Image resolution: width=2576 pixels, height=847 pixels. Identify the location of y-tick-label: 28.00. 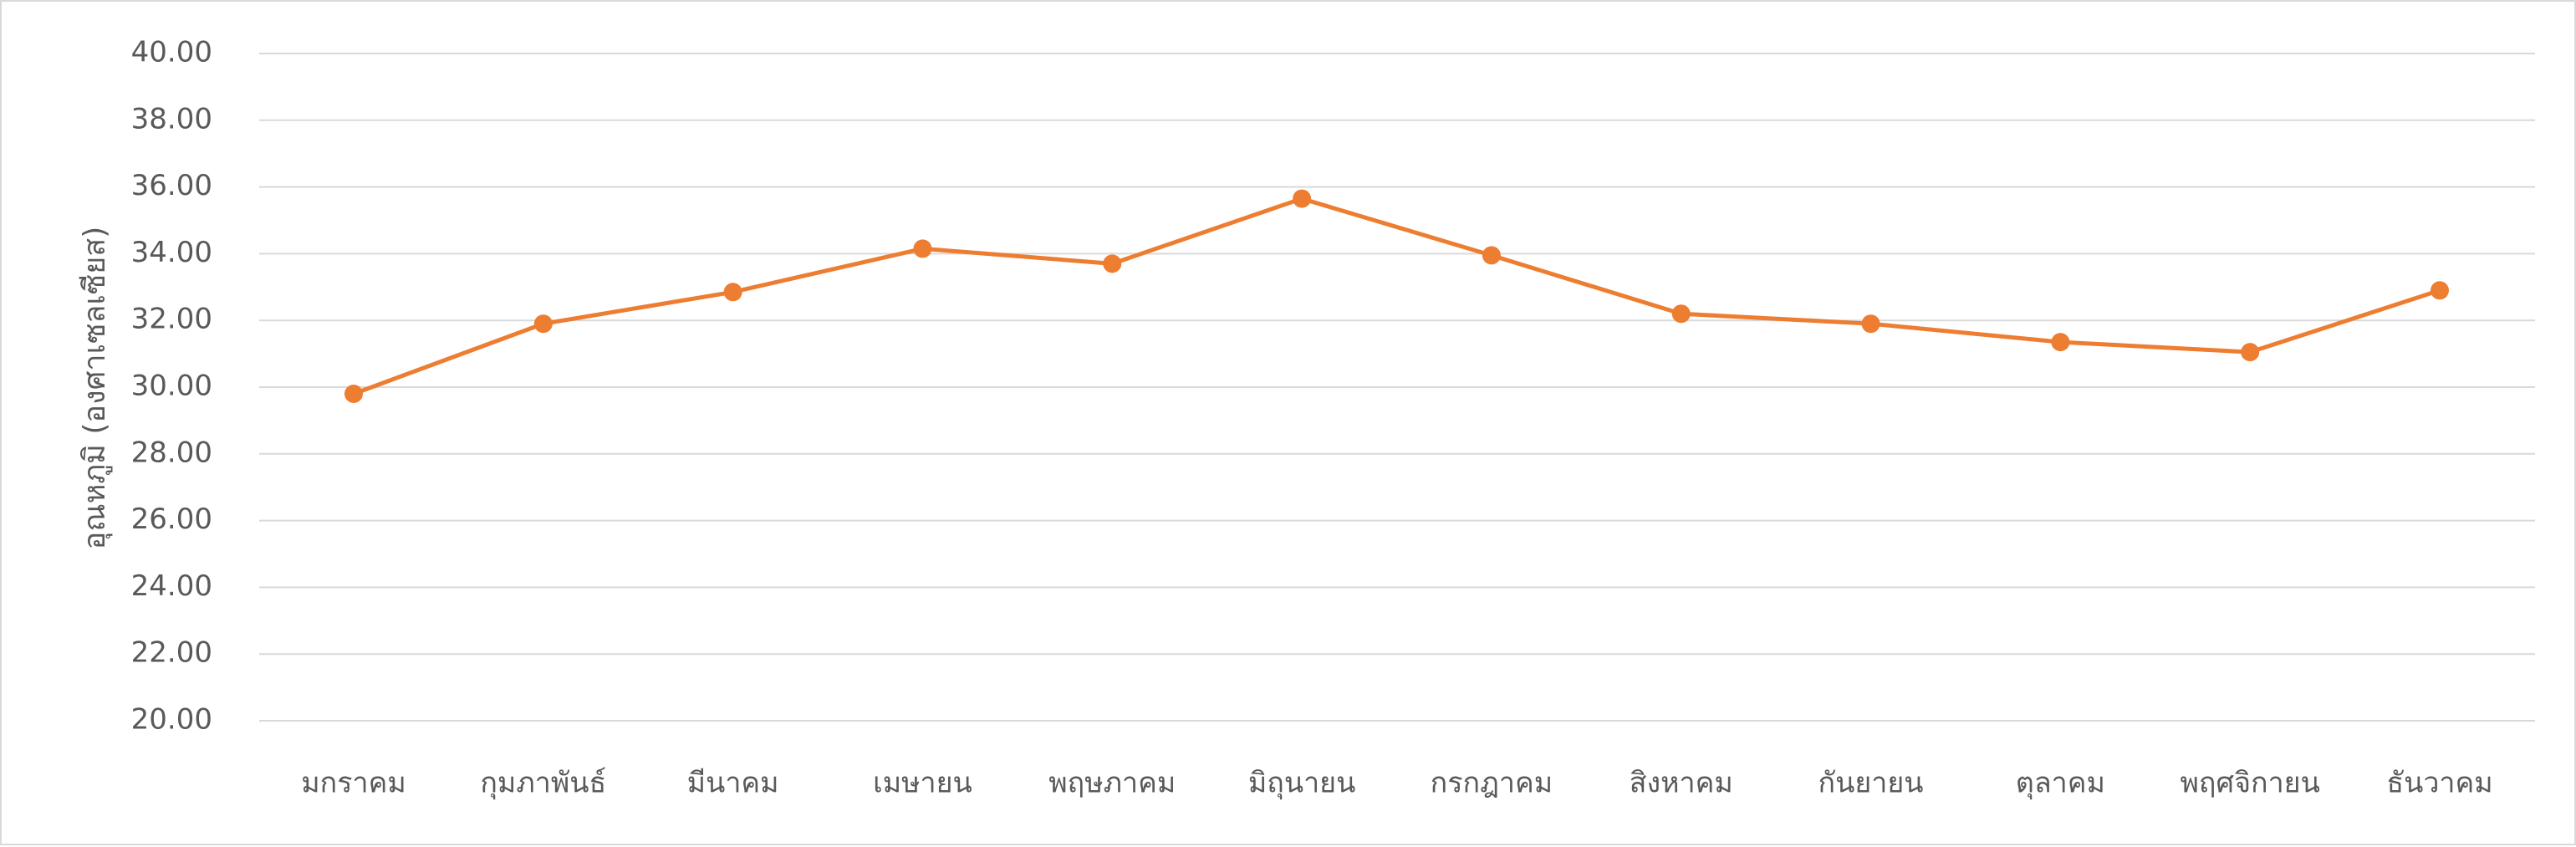
(172, 452).